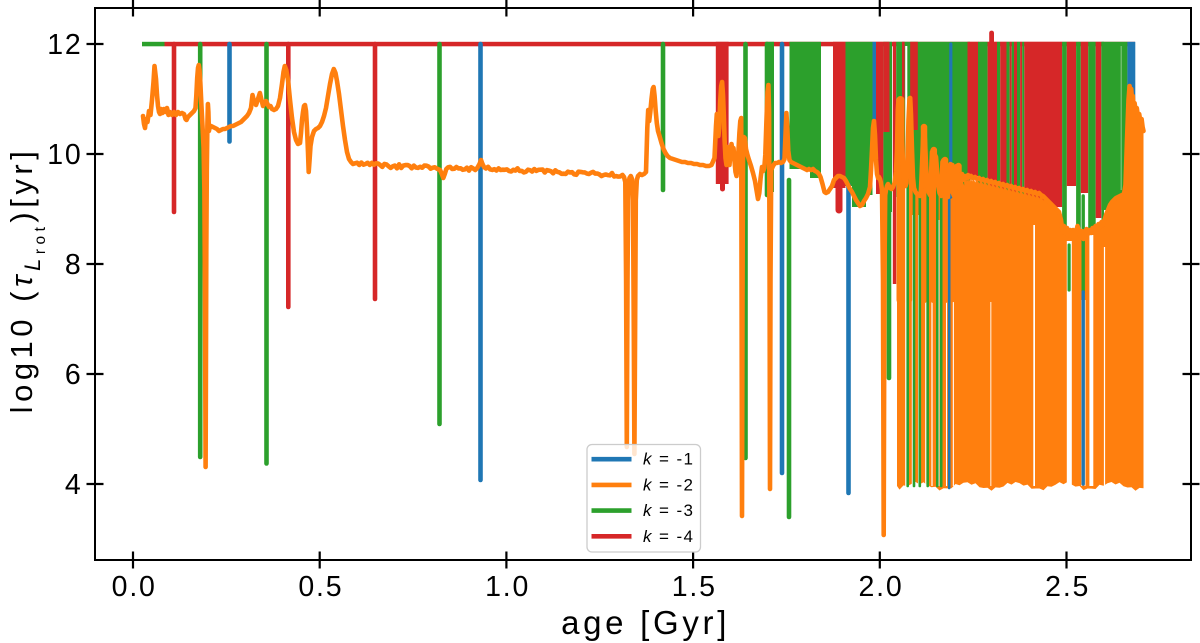 This screenshot has width=1200, height=643. I want to click on svg-text: 1.5, so click(694, 587).